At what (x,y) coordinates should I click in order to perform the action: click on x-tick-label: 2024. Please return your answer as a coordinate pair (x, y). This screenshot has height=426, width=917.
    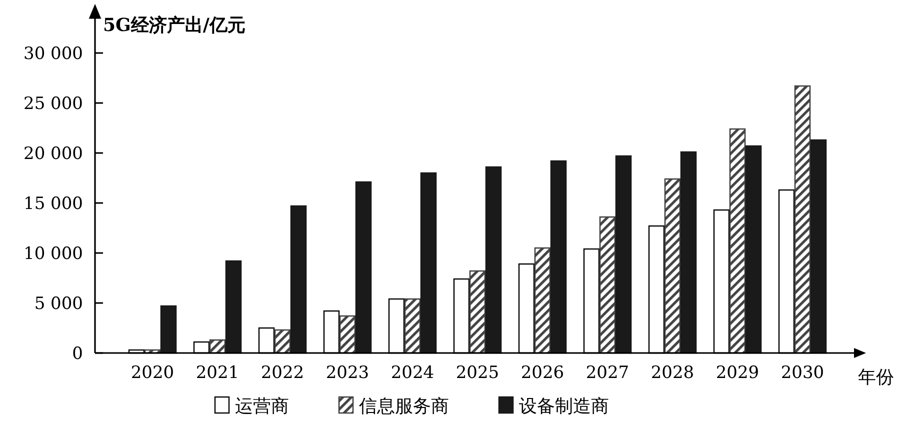
    Looking at the image, I should click on (412, 373).